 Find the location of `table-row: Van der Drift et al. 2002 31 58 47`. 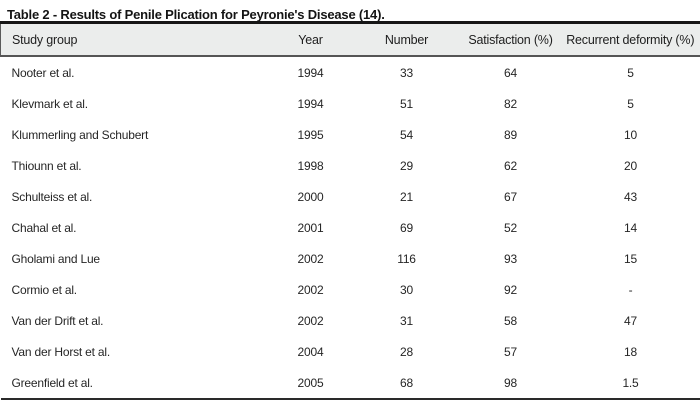

table-row: Van der Drift et al. 2002 31 58 47 is located at coordinates (350, 320).